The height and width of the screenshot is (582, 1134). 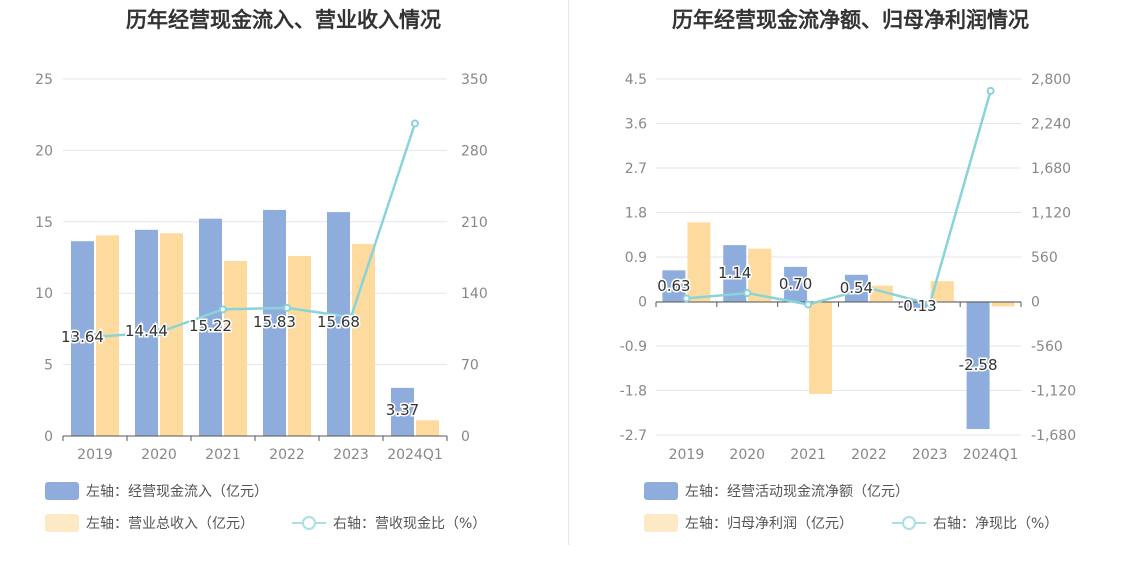 What do you see at coordinates (917, 306) in the screenshot?
I see `bar-data-label: -0.13` at bounding box center [917, 306].